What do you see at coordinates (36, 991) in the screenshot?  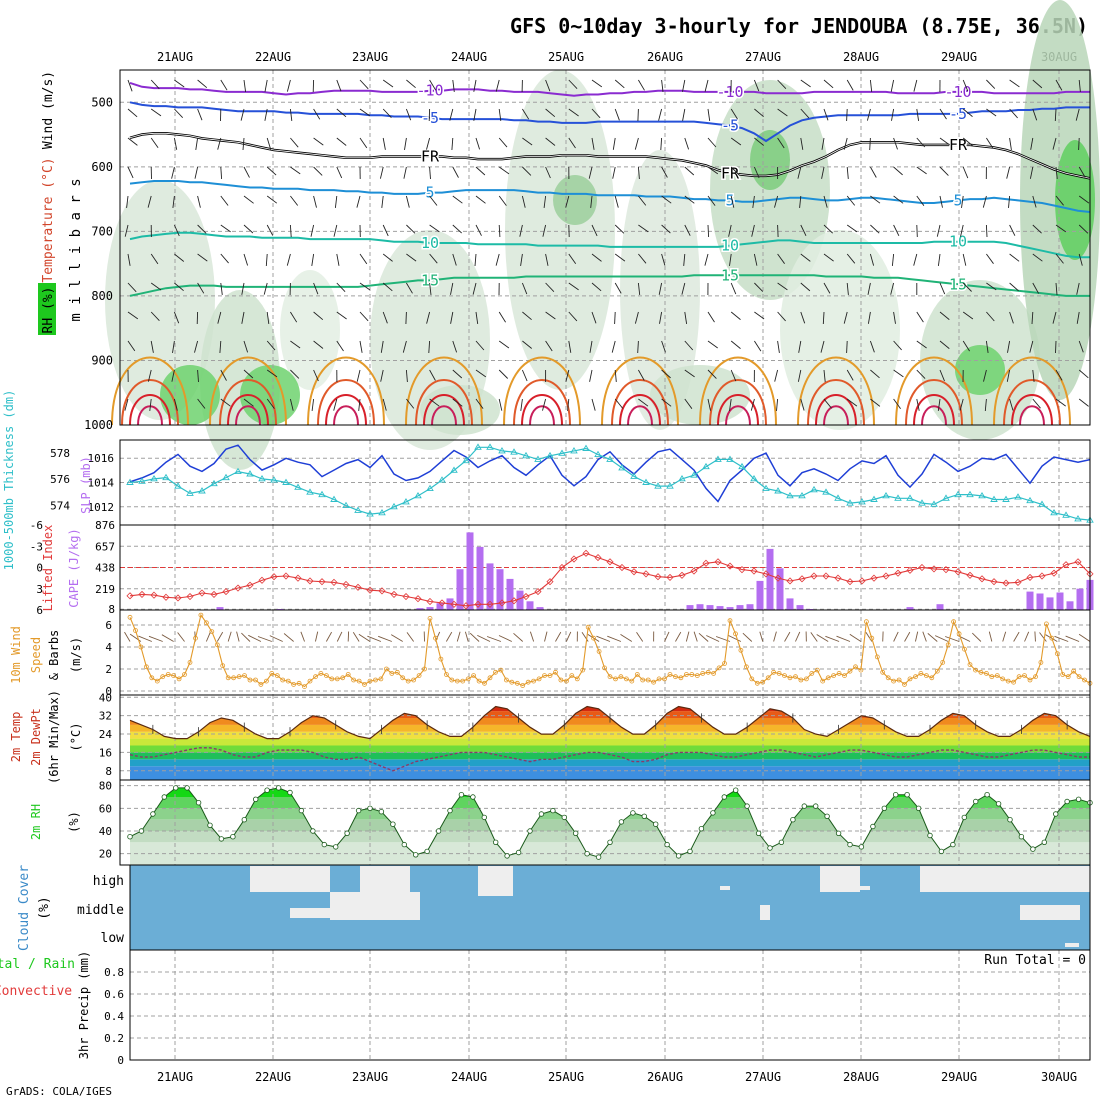 I see `precip-label-convective: Convective` at bounding box center [36, 991].